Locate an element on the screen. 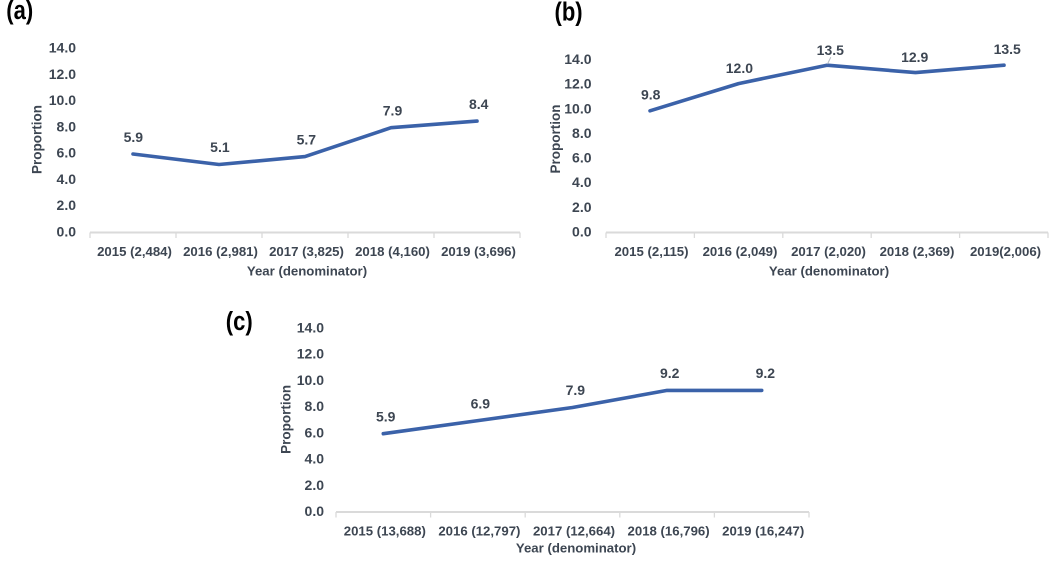 The width and height of the screenshot is (1050, 564). svg-text: 2017 (12,664) is located at coordinates (574, 530).